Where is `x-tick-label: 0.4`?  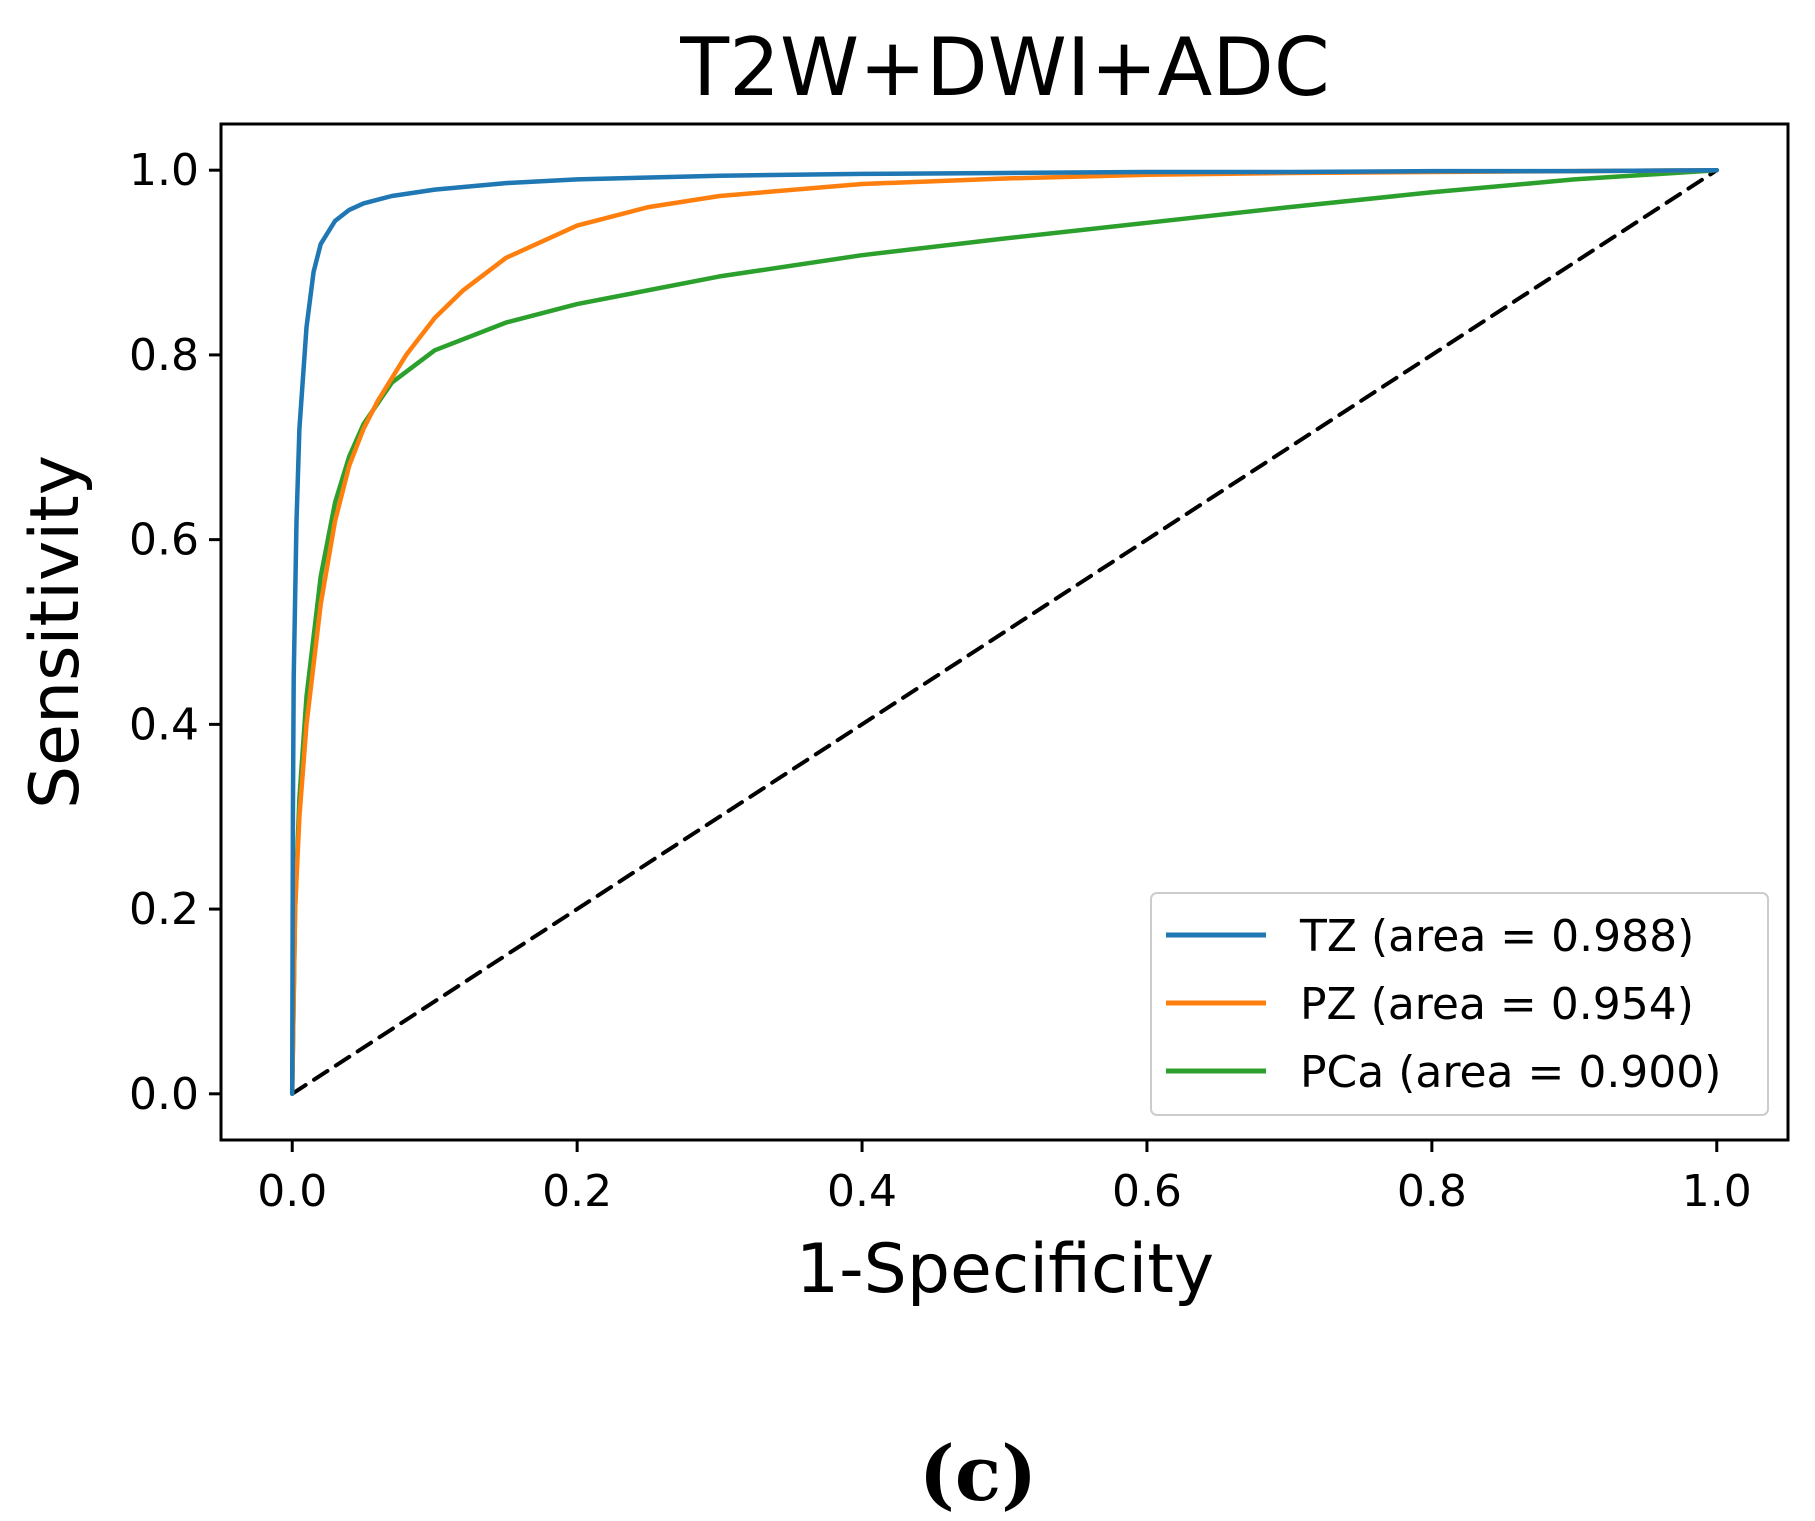
x-tick-label: 0.4 is located at coordinates (862, 1191).